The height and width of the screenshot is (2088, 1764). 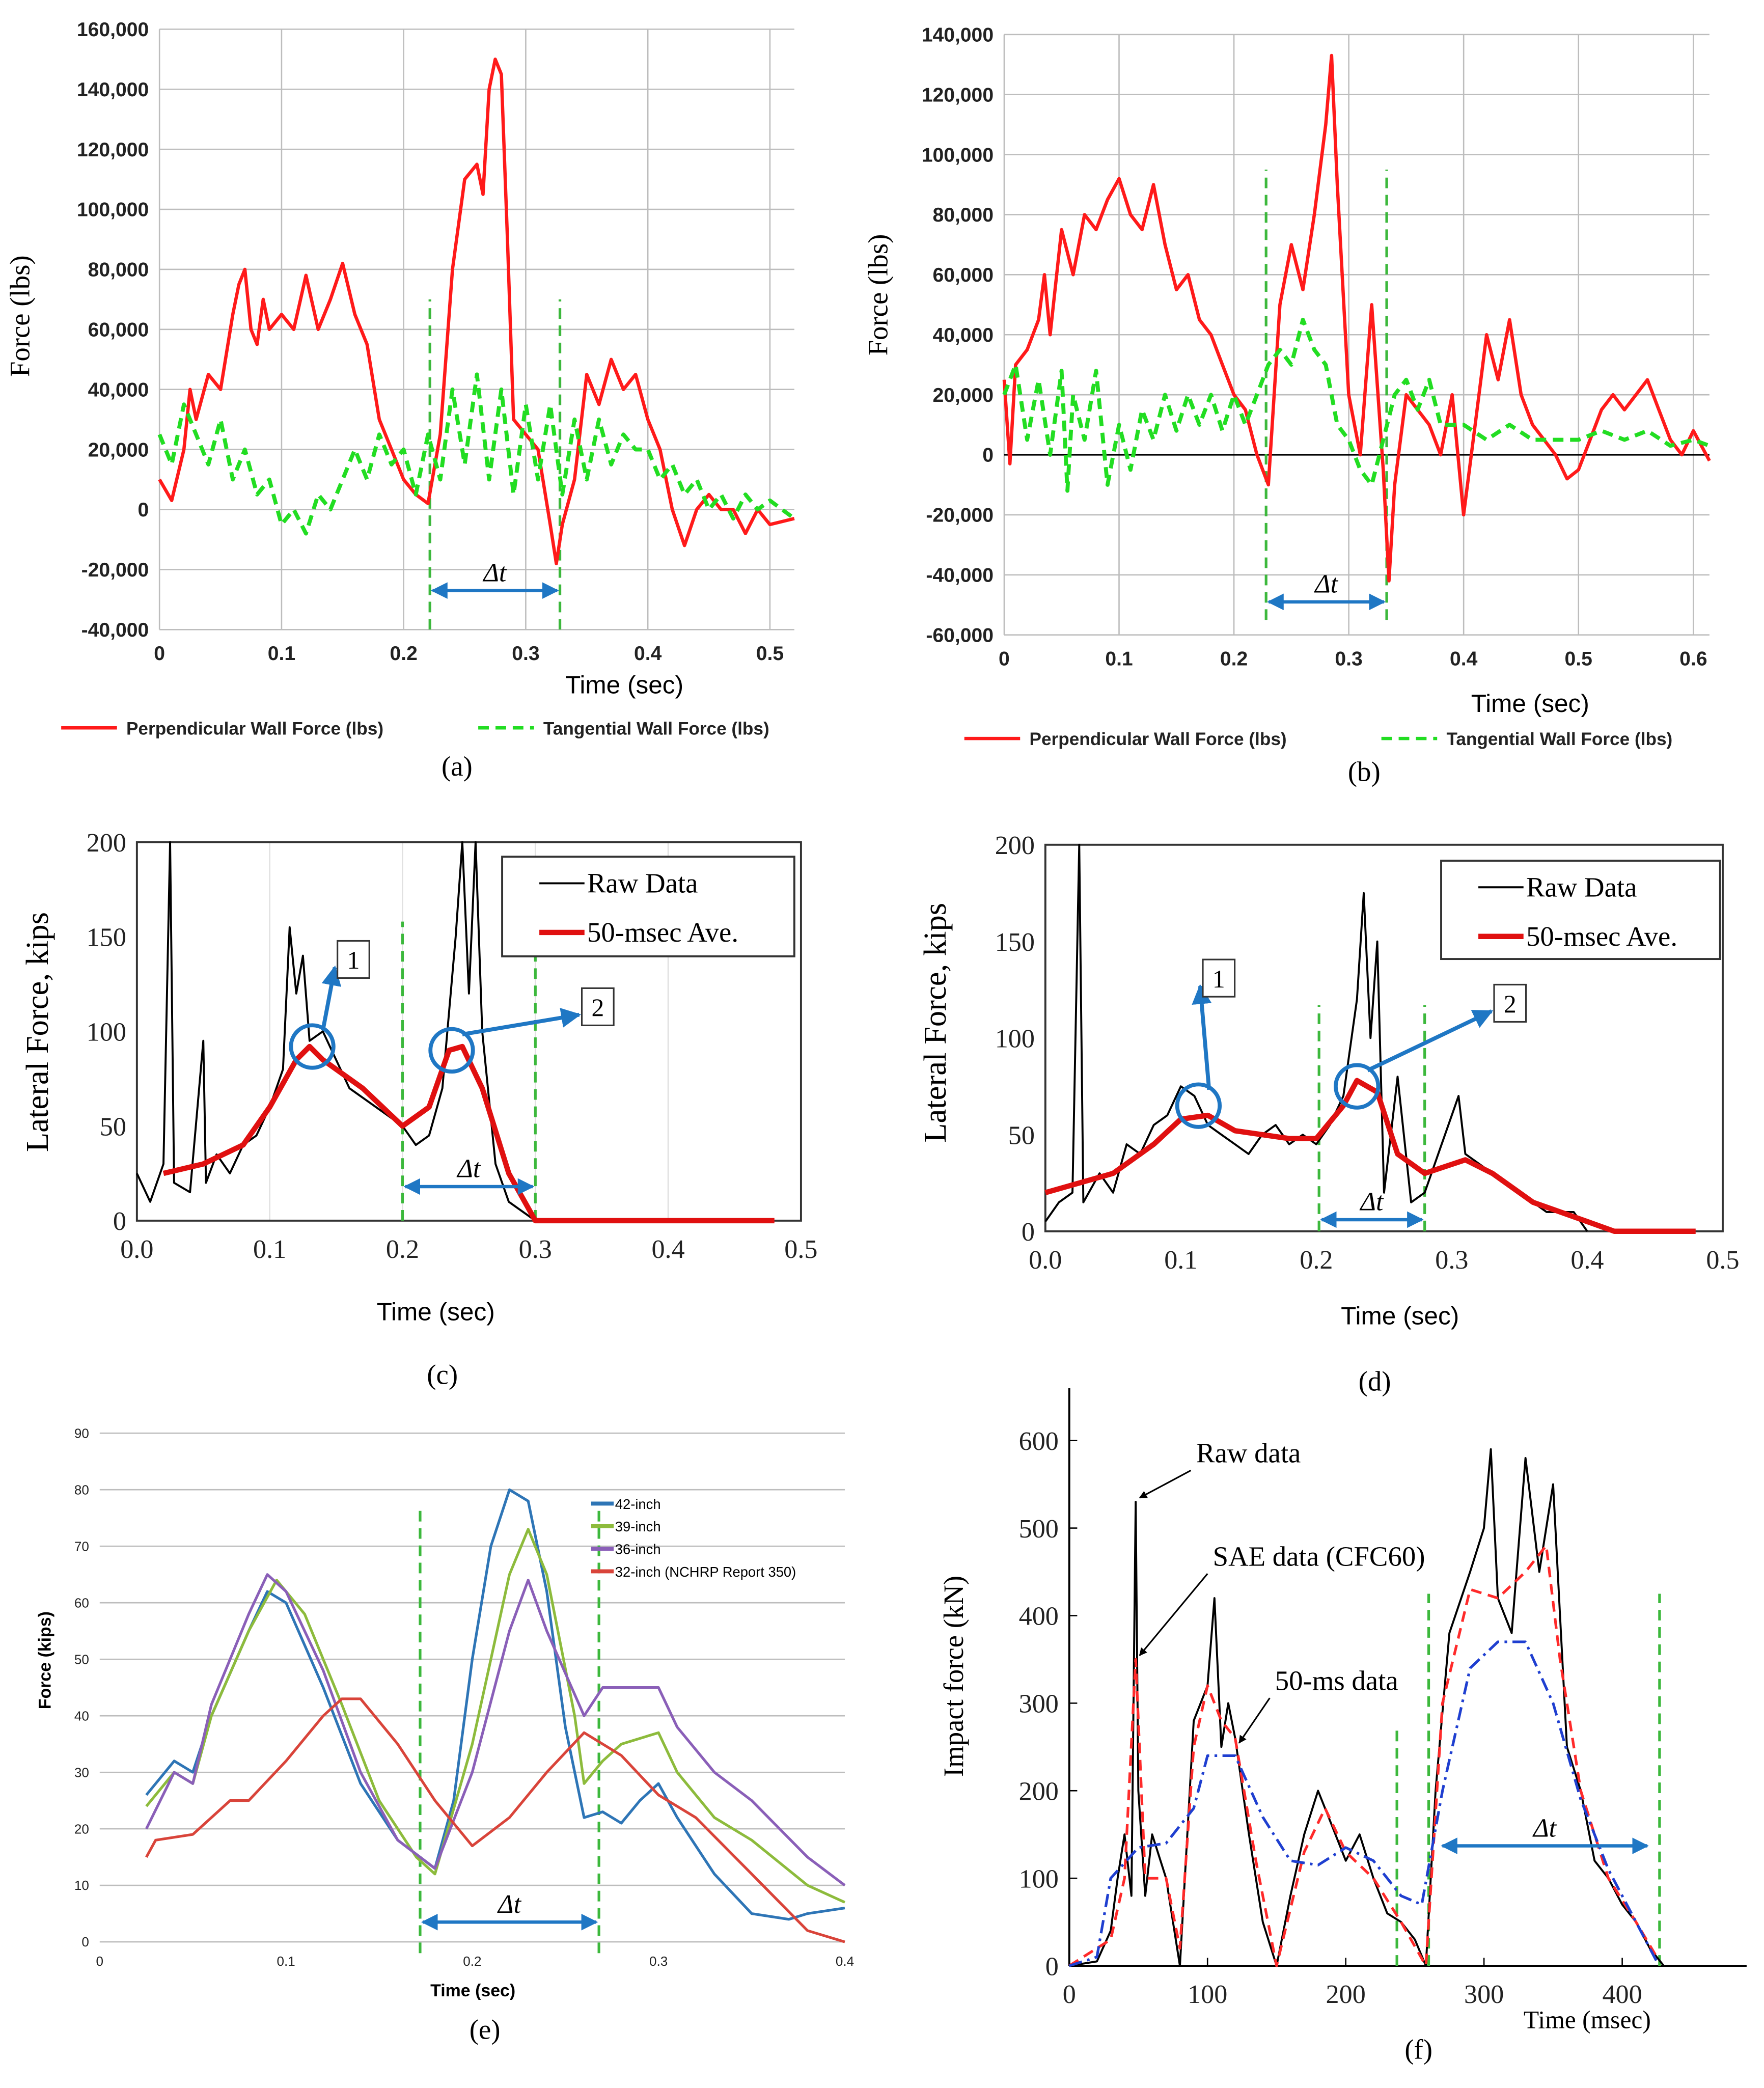 I want to click on legend-label: 36-inch, so click(x=638, y=1549).